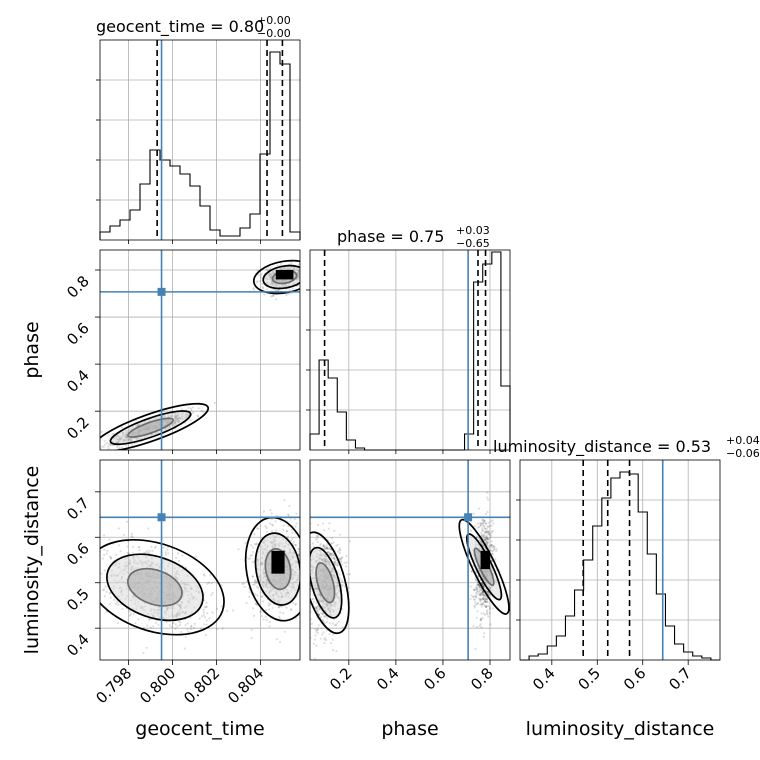  I want to click on x-axis-label-geocent-time: geocent_time, so click(199, 729).